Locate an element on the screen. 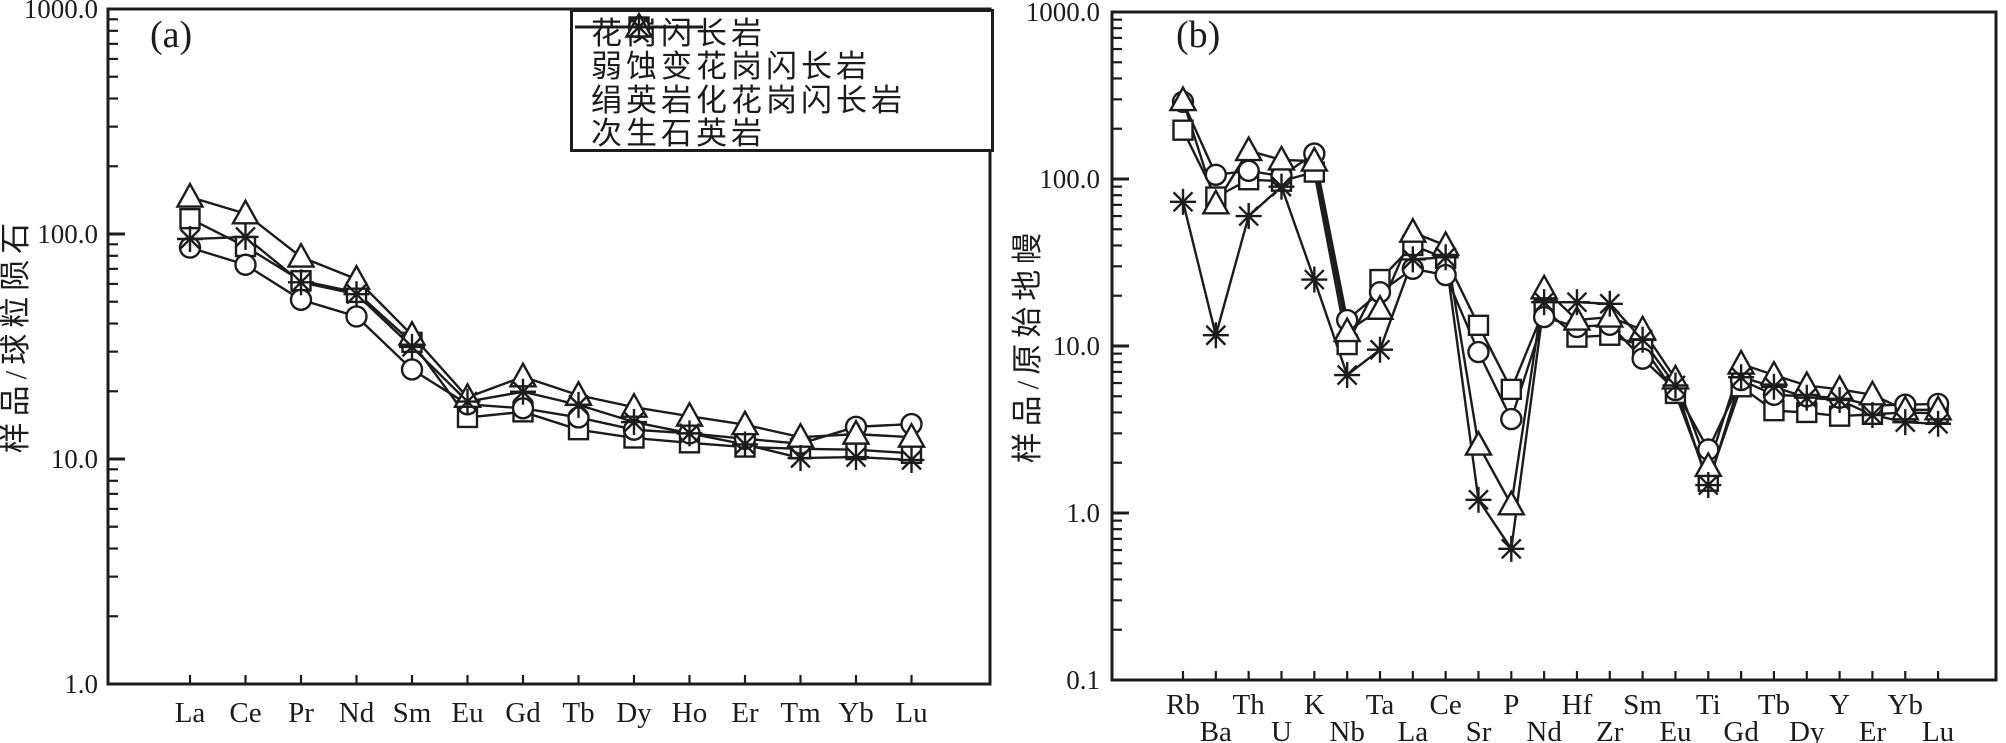  x-category-label: K is located at coordinates (1314, 705).